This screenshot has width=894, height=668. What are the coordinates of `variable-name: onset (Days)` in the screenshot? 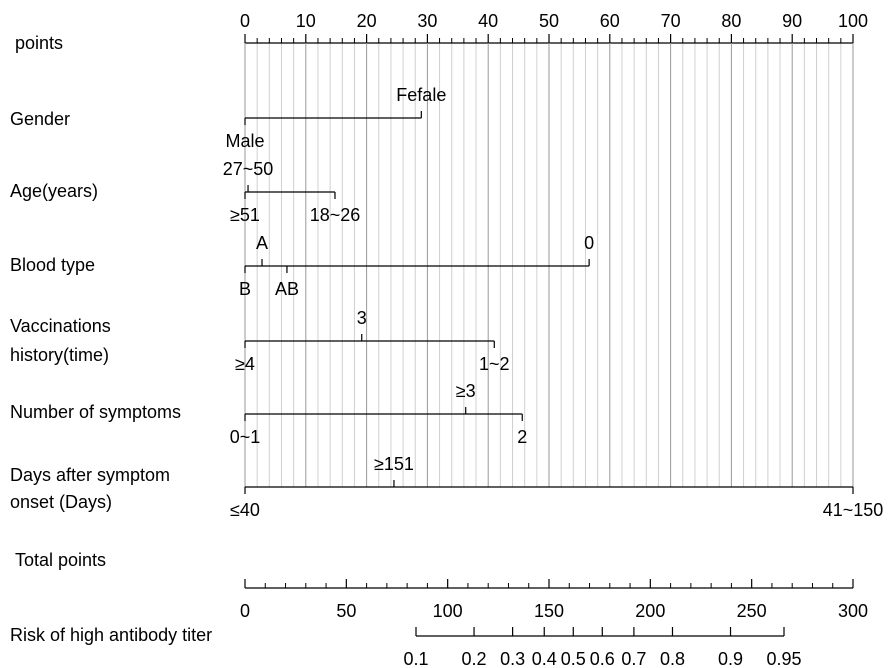 It's located at (61, 502).